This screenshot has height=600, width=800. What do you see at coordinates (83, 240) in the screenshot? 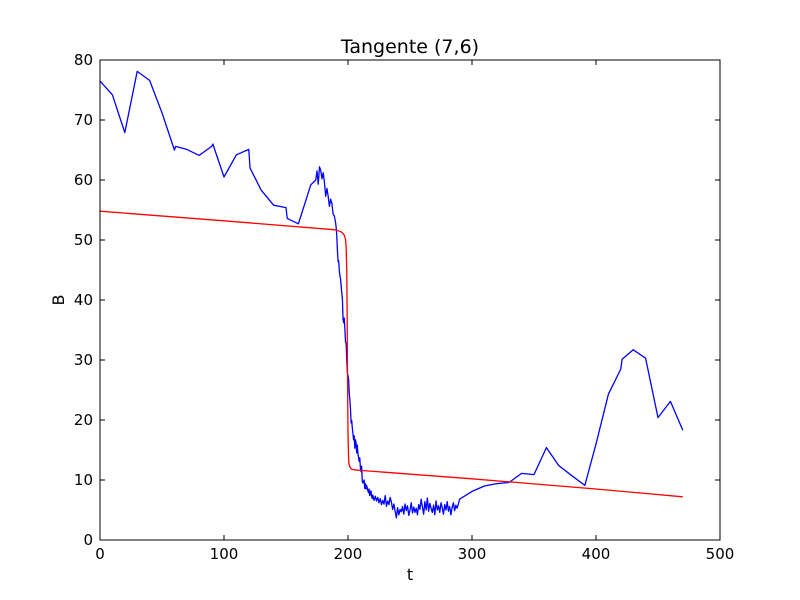
I see `y-tick-label: 50` at bounding box center [83, 240].